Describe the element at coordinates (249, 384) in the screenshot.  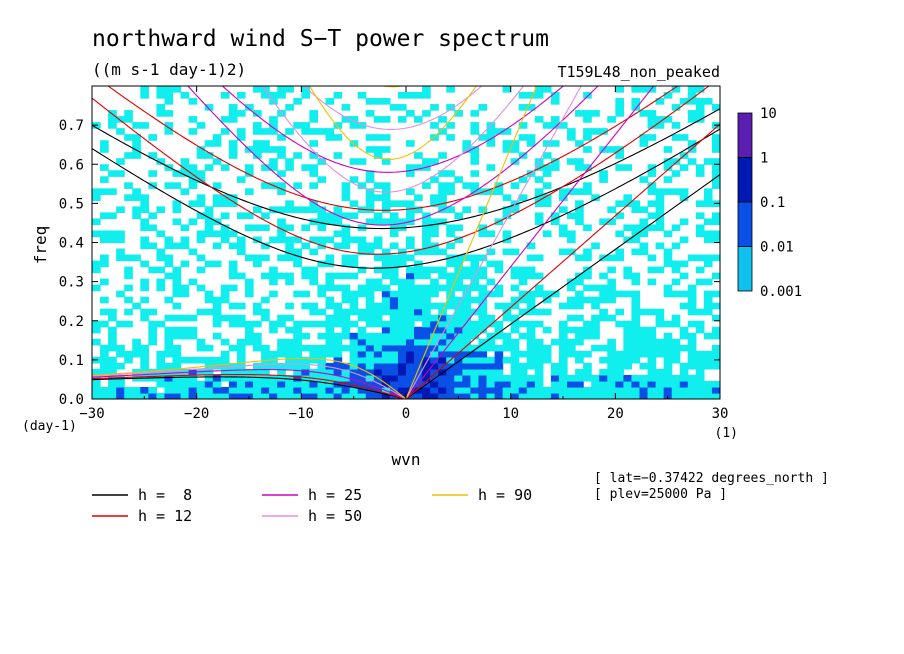
I see `rossby-wave-curve` at that location.